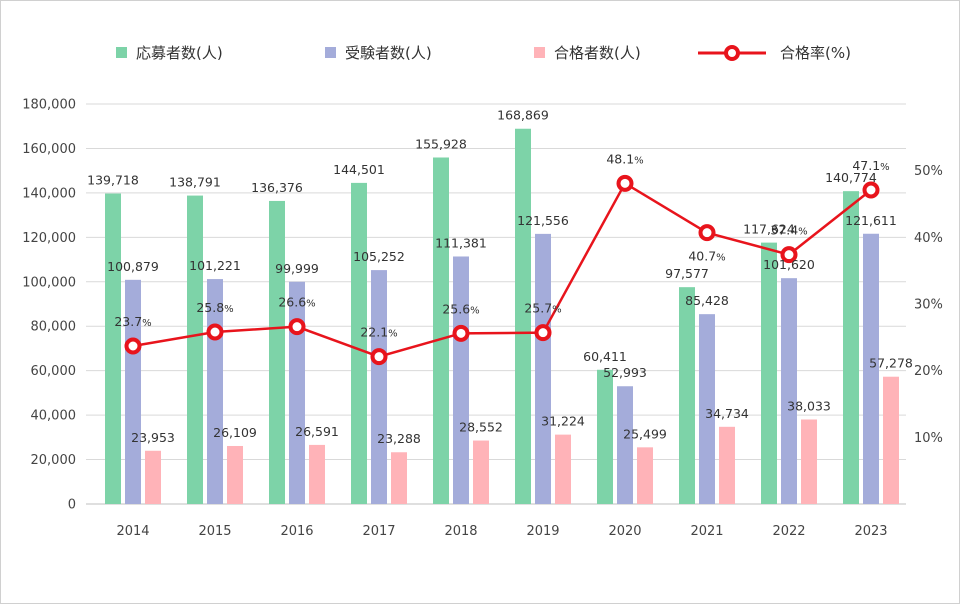  What do you see at coordinates (461, 242) in the screenshot?
I see `bar-data-label-examinees: 111,381` at bounding box center [461, 242].